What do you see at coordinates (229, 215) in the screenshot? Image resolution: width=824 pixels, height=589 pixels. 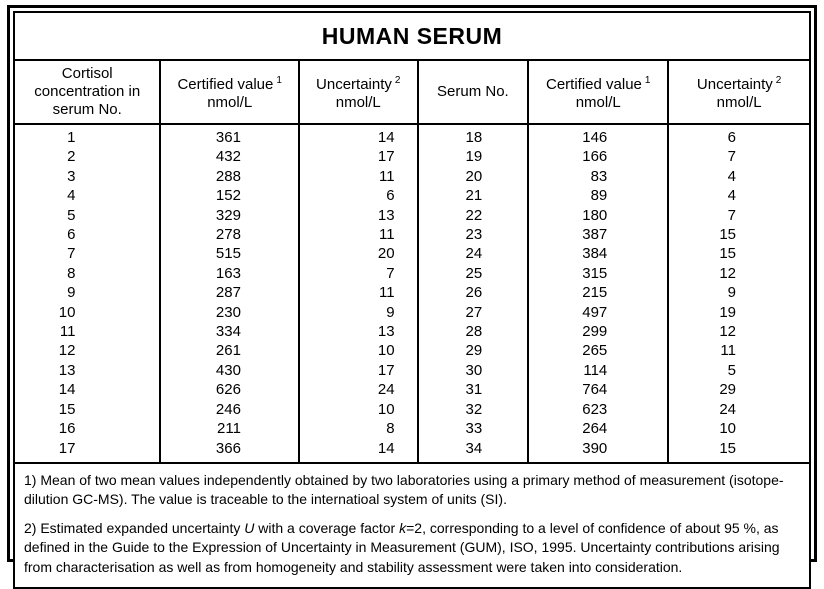 I see `cell: 329` at bounding box center [229, 215].